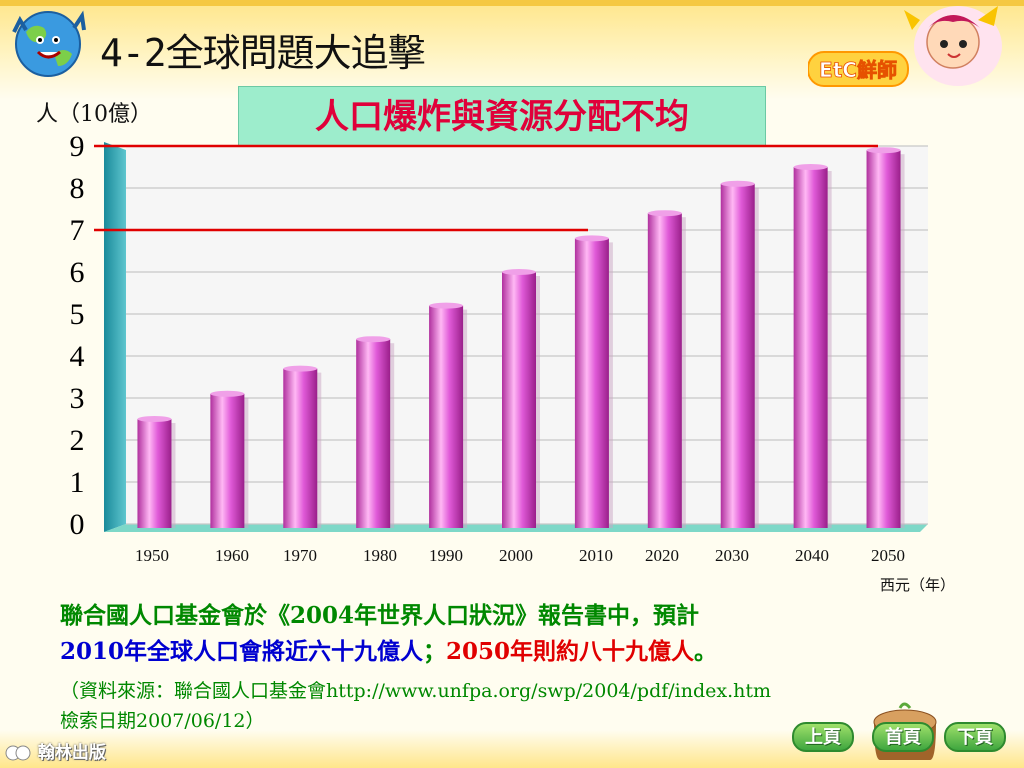 The image size is (1024, 768). I want to click on brand-mascot-logo: EtC鮮師, so click(905, 46).